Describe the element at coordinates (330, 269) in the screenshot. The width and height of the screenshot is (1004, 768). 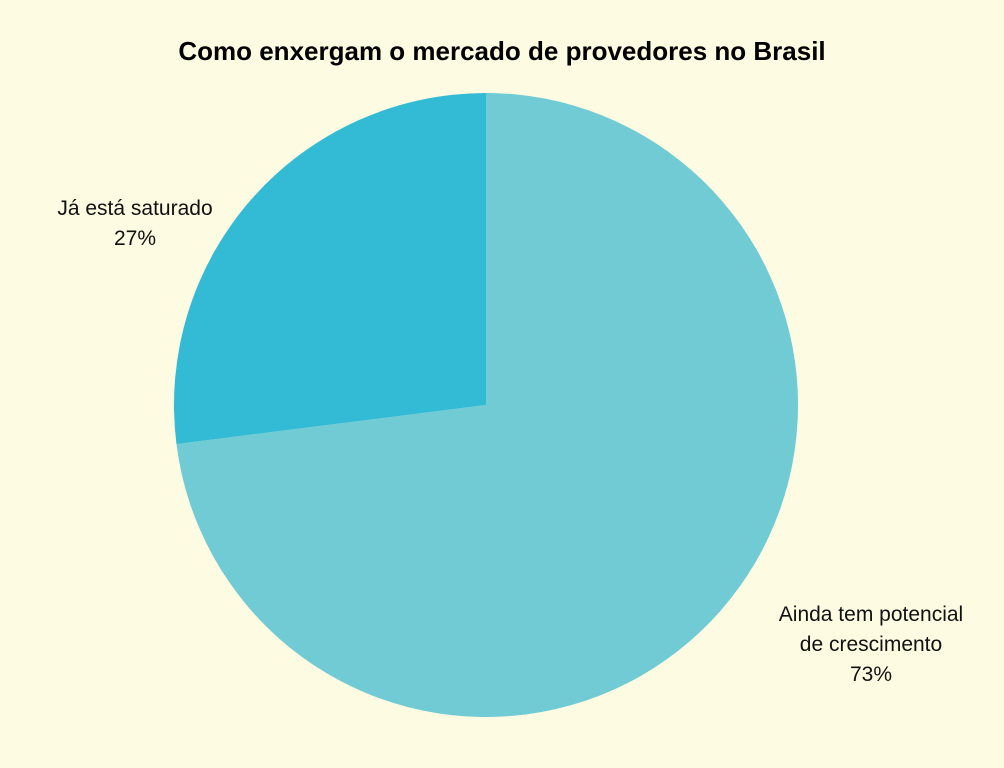
I see `pie-slice-ja-esta-saturado` at that location.